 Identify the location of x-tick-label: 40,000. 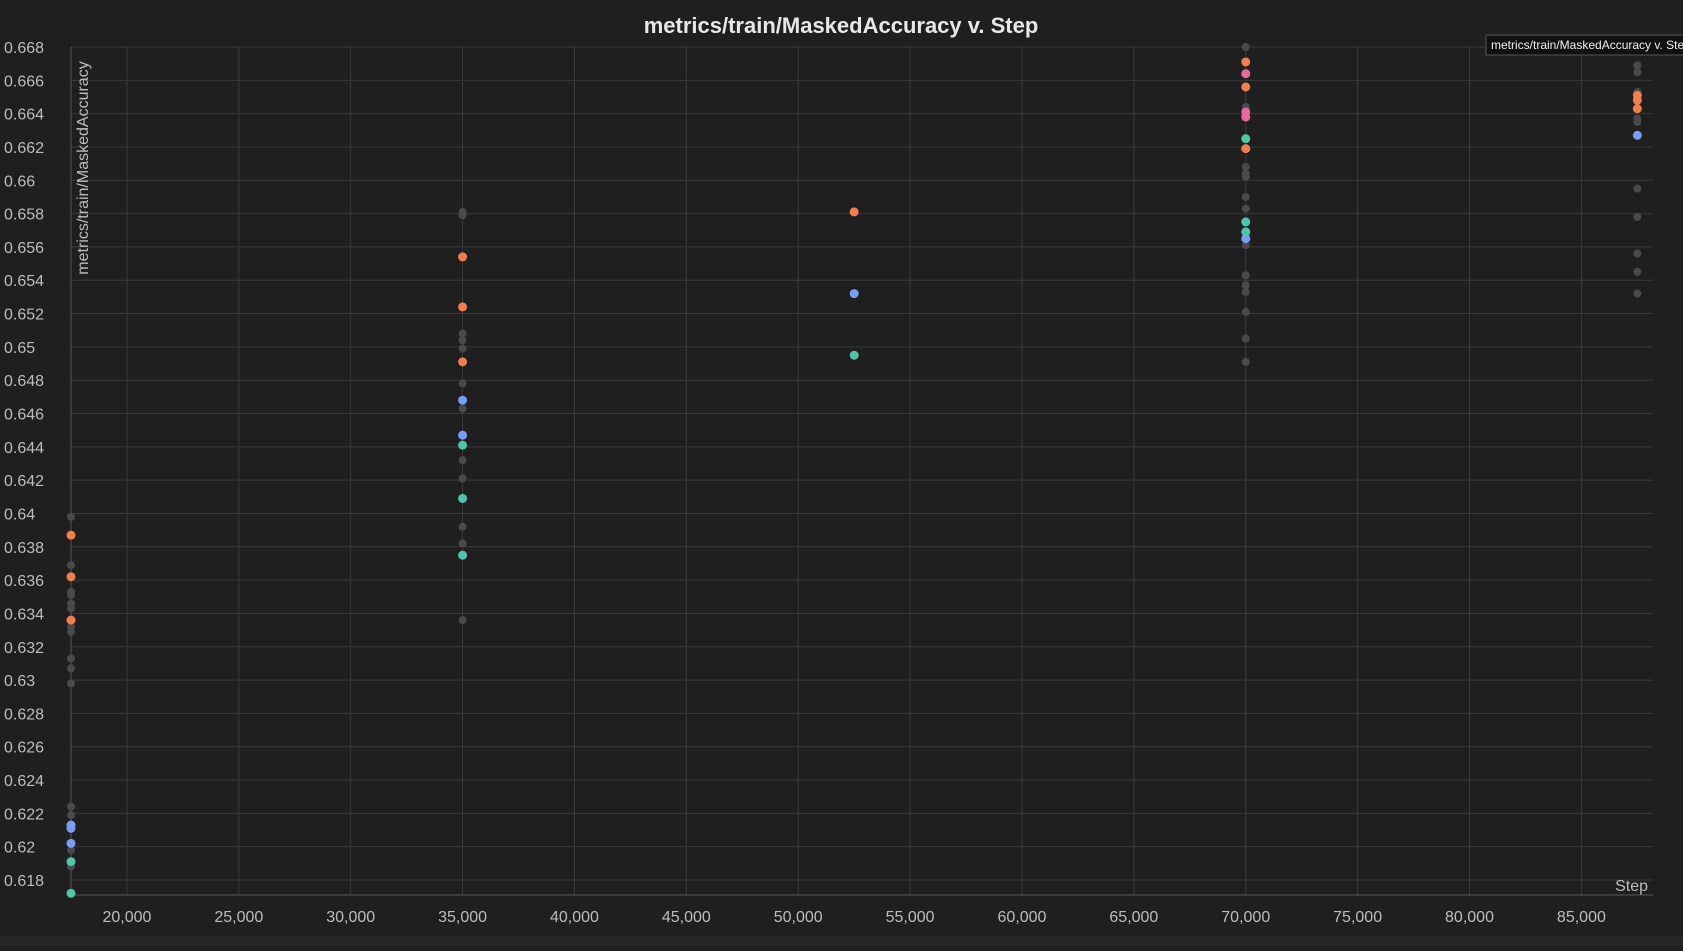
(574, 917).